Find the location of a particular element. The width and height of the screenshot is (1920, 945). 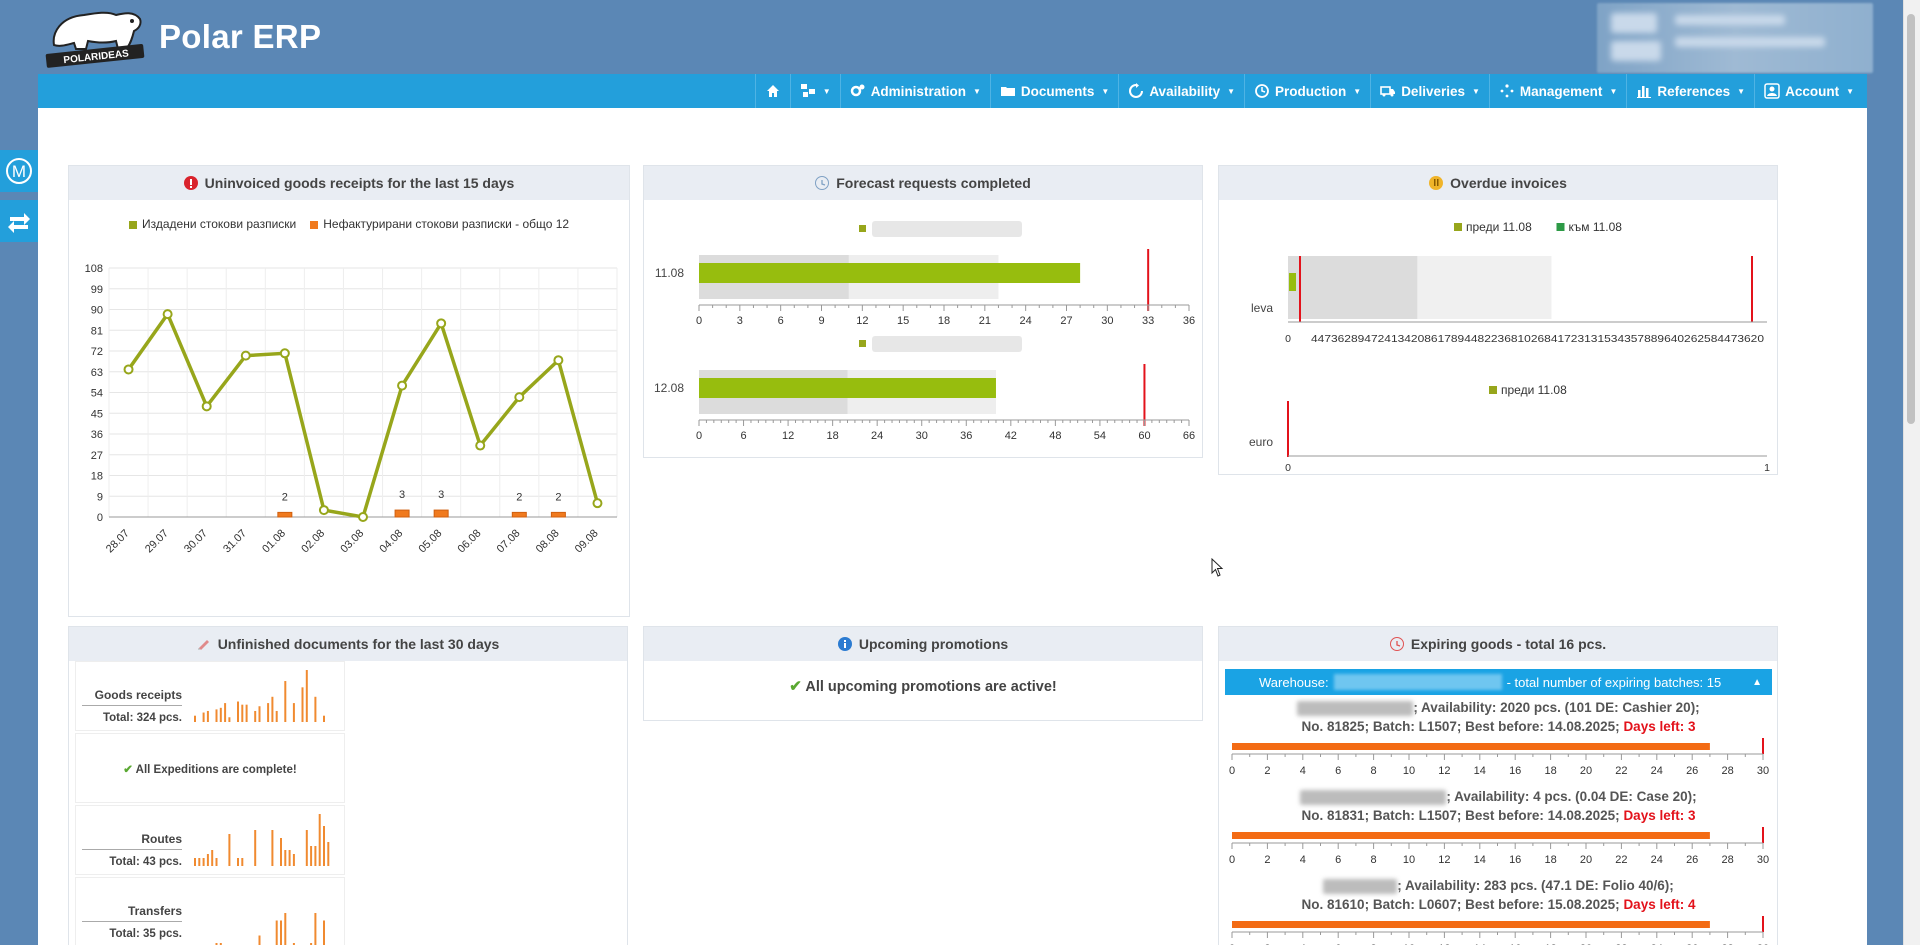

x-tick-label: 9 is located at coordinates (821, 321).